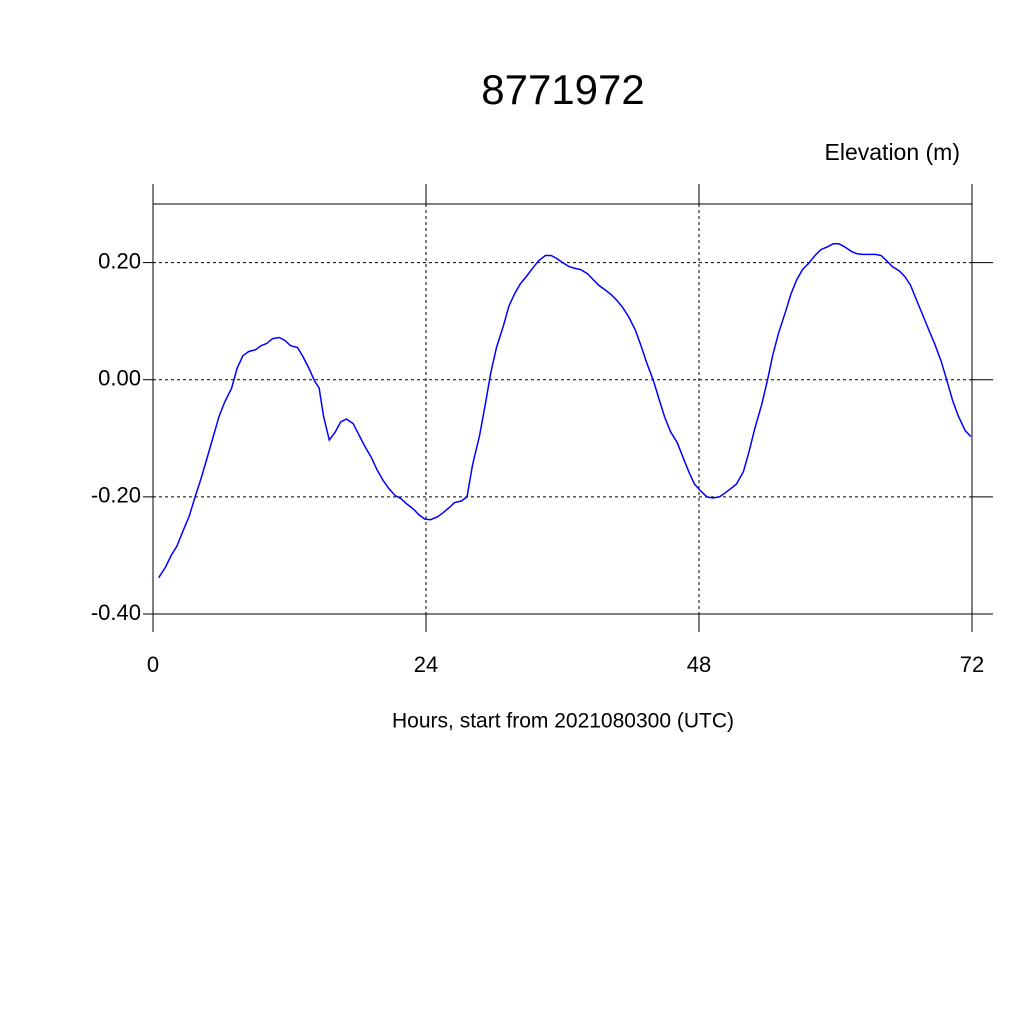 The height and width of the screenshot is (1024, 1024). What do you see at coordinates (153, 664) in the screenshot?
I see `x-tick-label: 0` at bounding box center [153, 664].